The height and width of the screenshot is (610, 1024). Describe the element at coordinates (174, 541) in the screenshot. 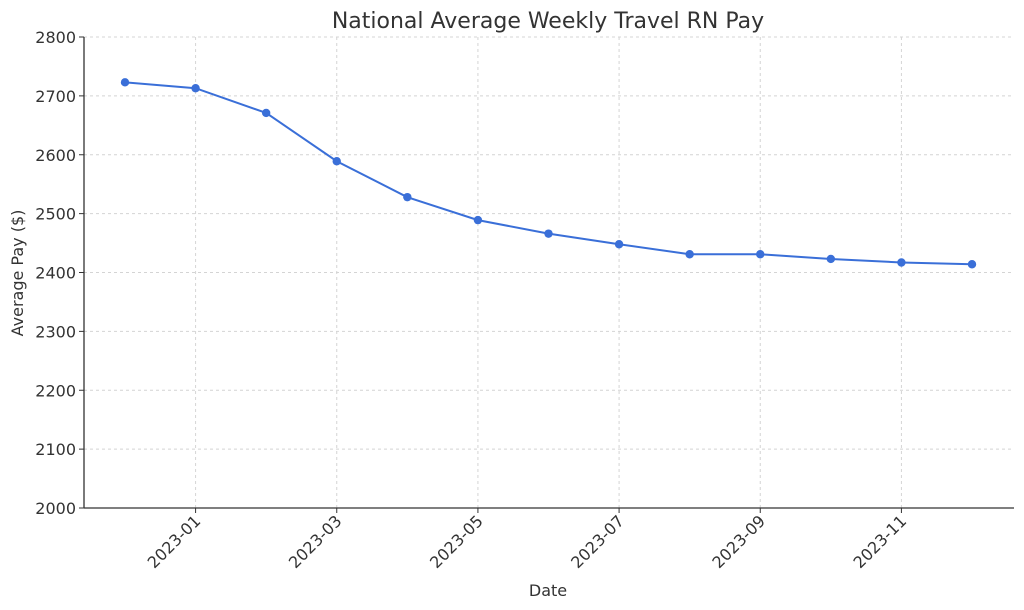

I see `x-tick-label: 2023-01` at that location.